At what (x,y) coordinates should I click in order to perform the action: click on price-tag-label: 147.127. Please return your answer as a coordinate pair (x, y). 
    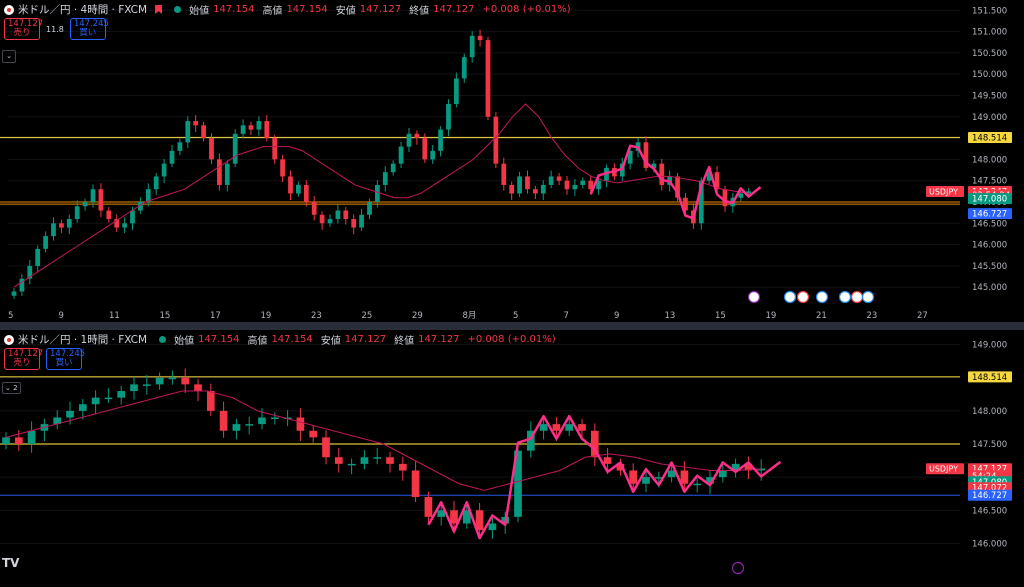
    Looking at the image, I should click on (989, 470).